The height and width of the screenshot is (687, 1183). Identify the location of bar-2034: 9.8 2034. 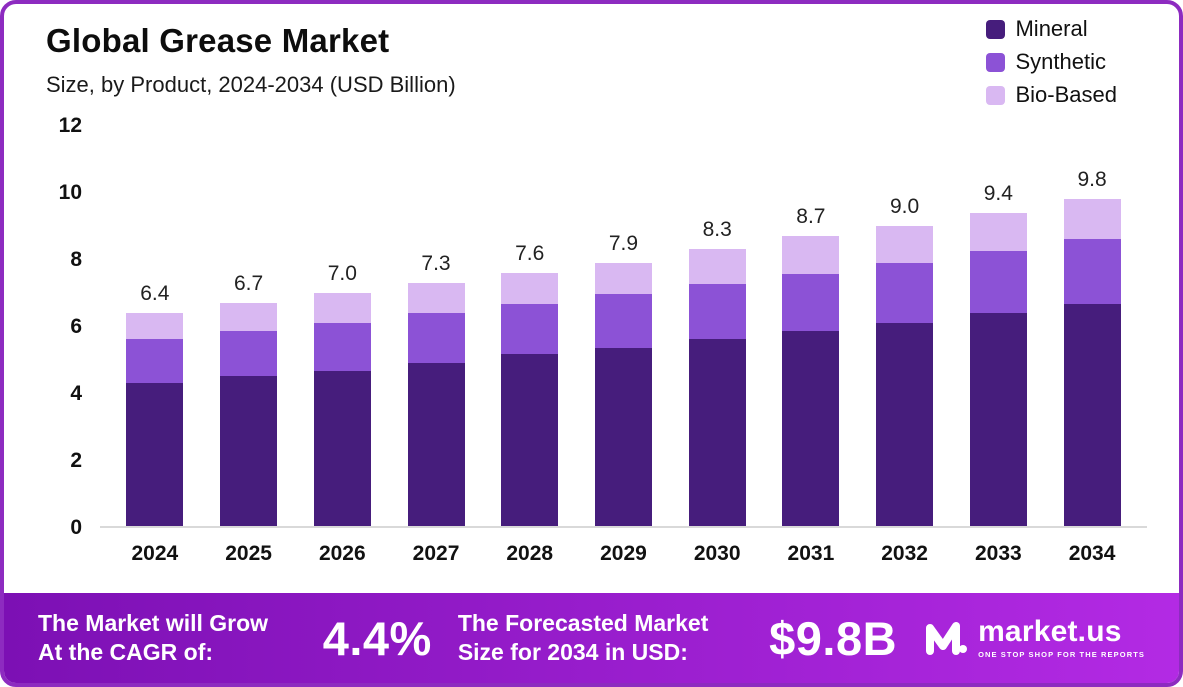
(1092, 345).